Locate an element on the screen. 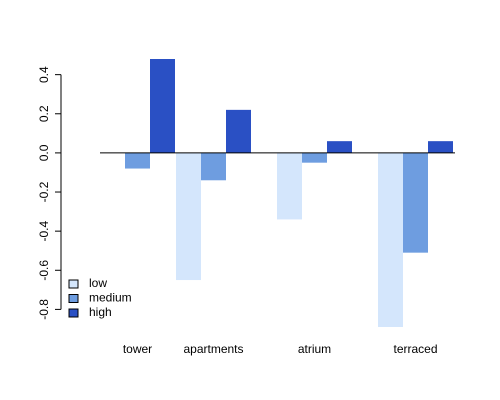 The image size is (500, 400). legend-label-medium: medium is located at coordinates (110, 298).